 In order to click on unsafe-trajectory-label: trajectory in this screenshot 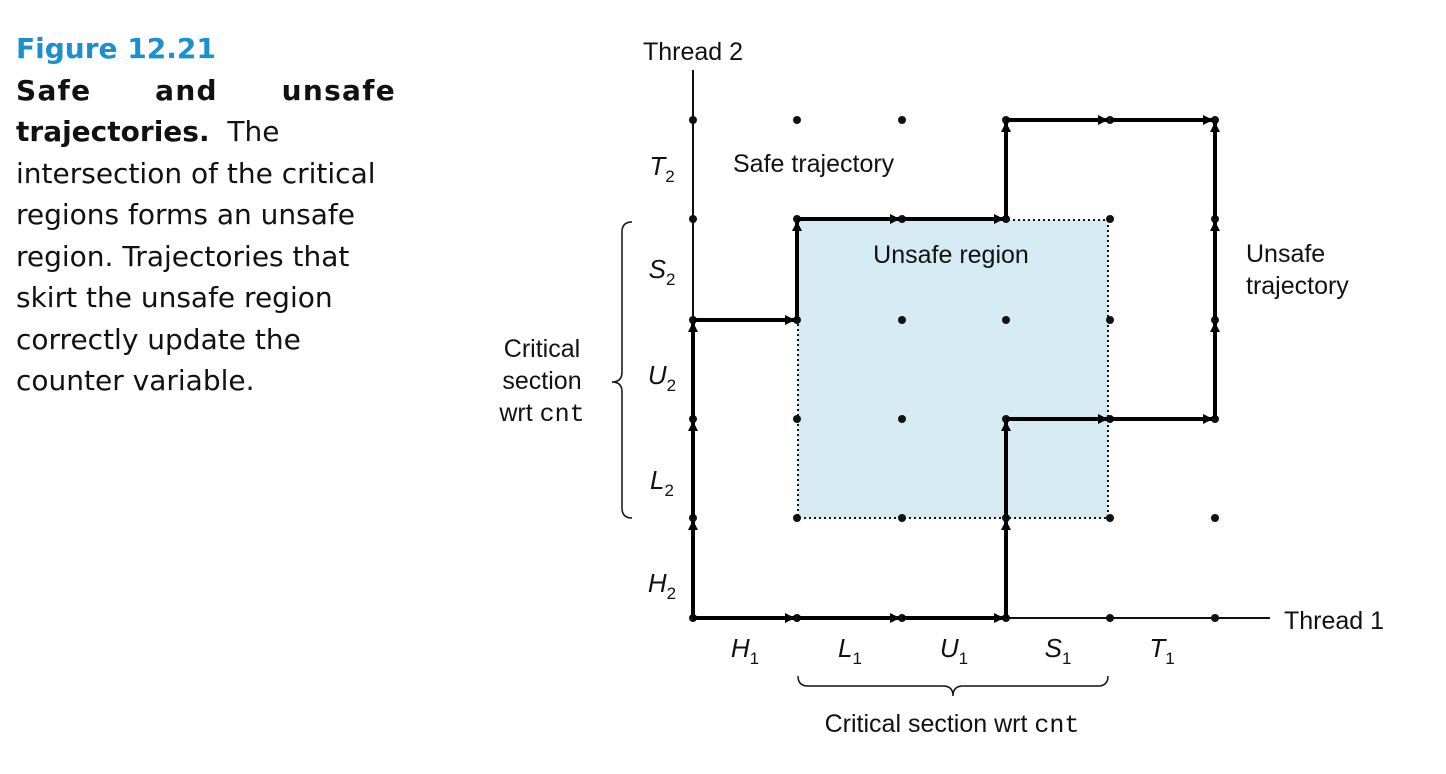, I will do `click(1297, 286)`.